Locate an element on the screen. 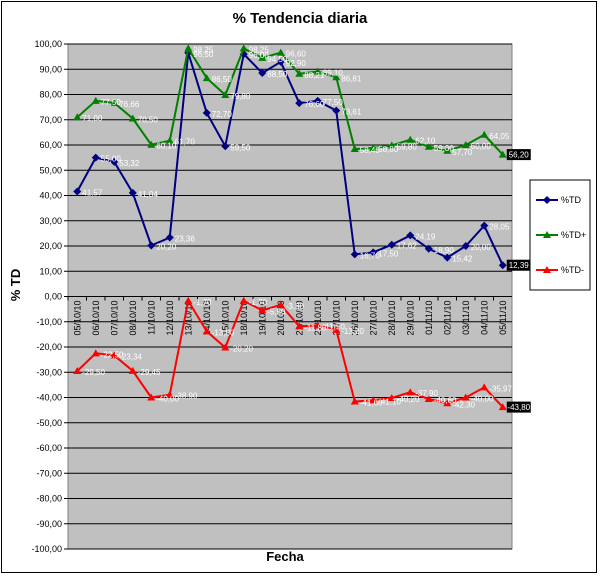 This screenshot has width=600, height=576. y-tick-label: 40,00 is located at coordinates (50, 196).